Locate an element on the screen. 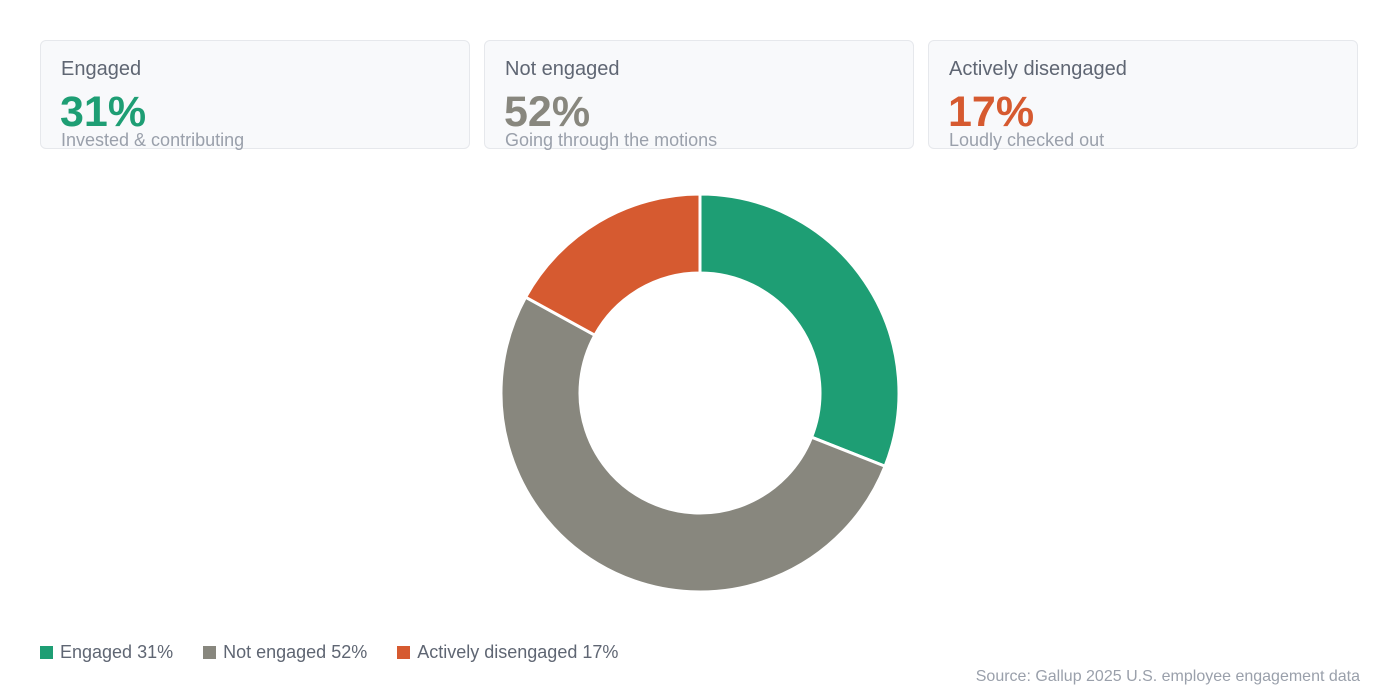 This screenshot has height=700, width=1400. card-value: 31% is located at coordinates (103, 112).